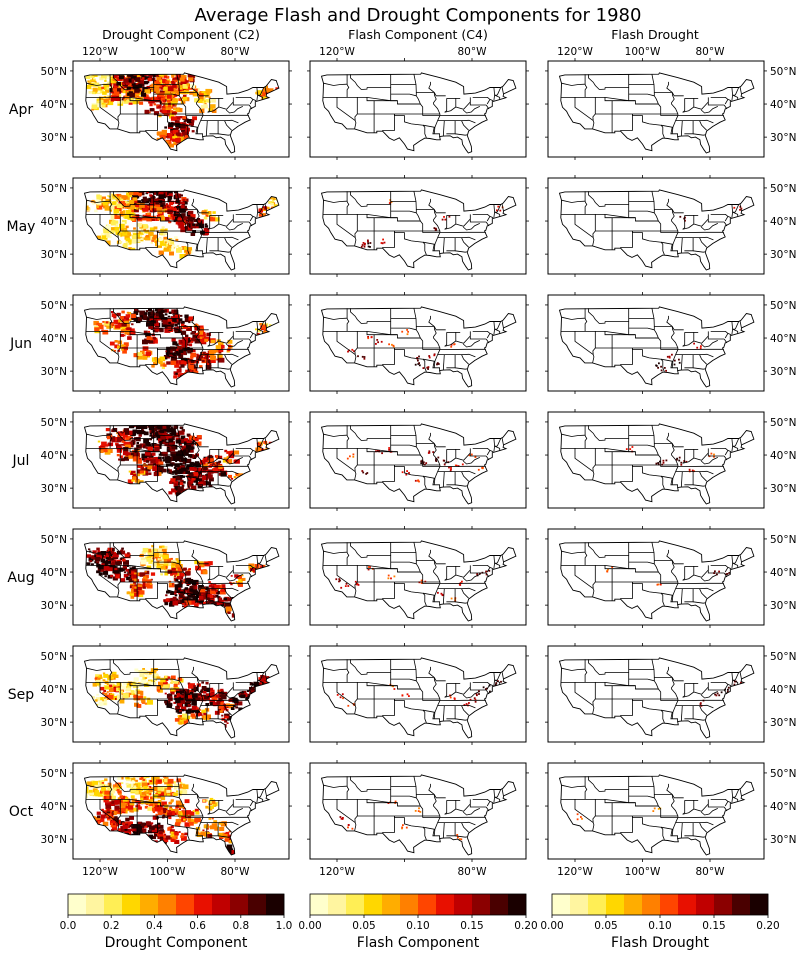  I want to click on map-panel-jun-col2, so click(418, 343).